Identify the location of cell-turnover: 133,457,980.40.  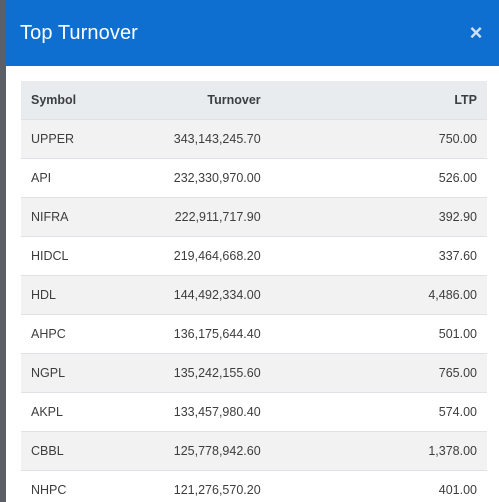
(217, 411).